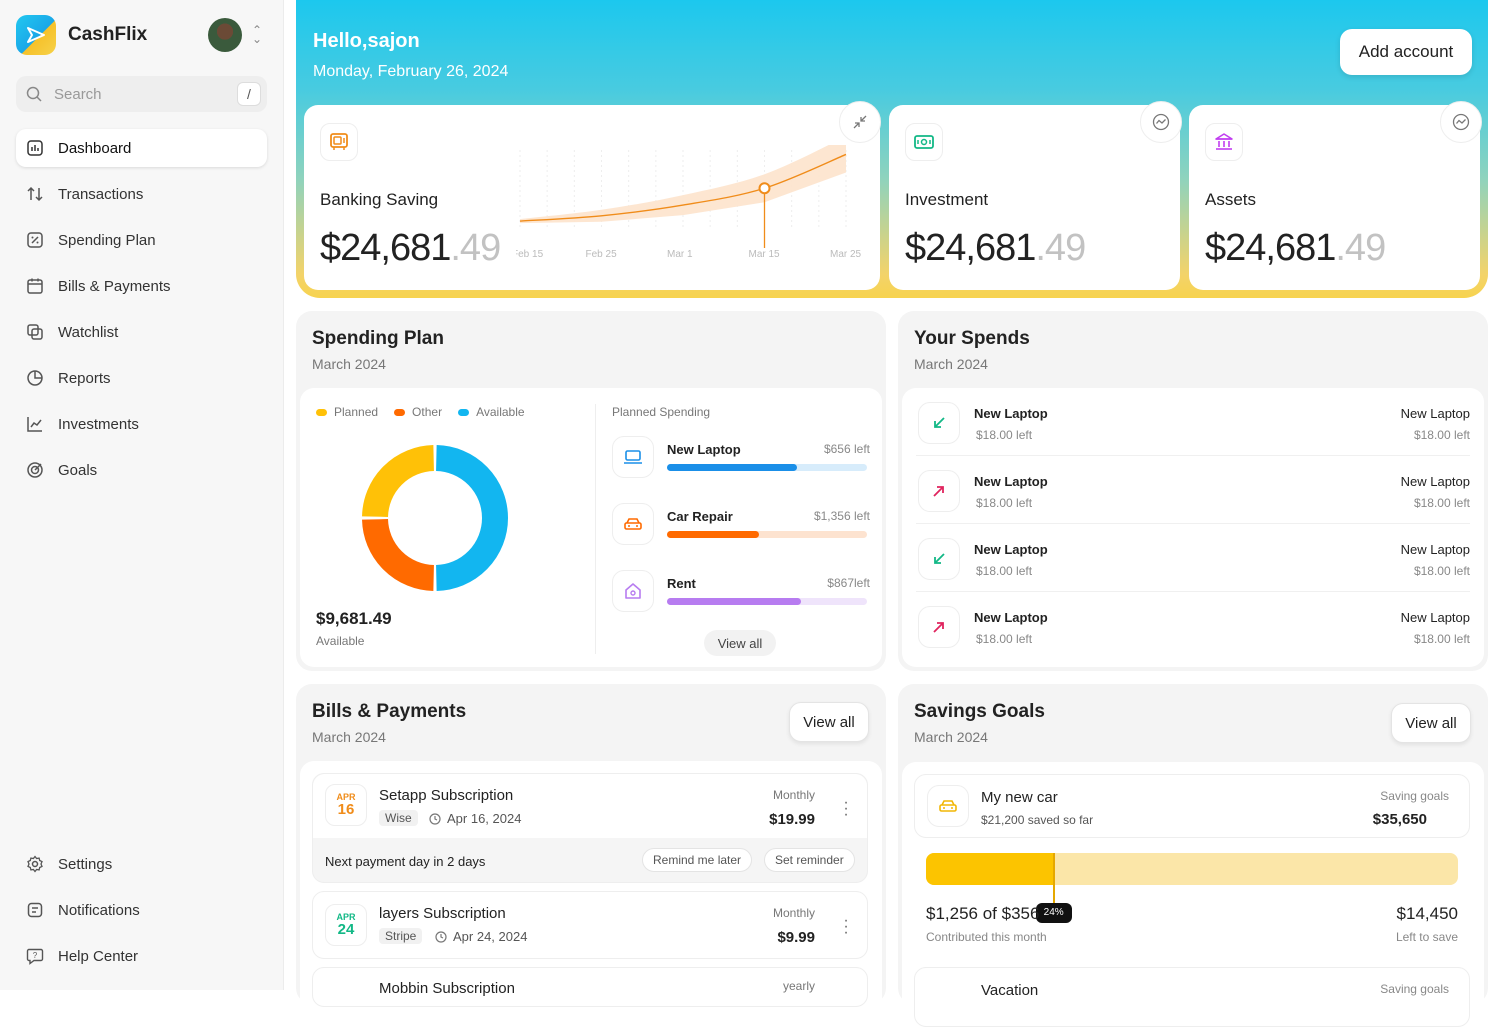 Image resolution: width=1500 pixels, height=1027 pixels. I want to click on sidebar-item-transactions: Transactions, so click(141, 194).